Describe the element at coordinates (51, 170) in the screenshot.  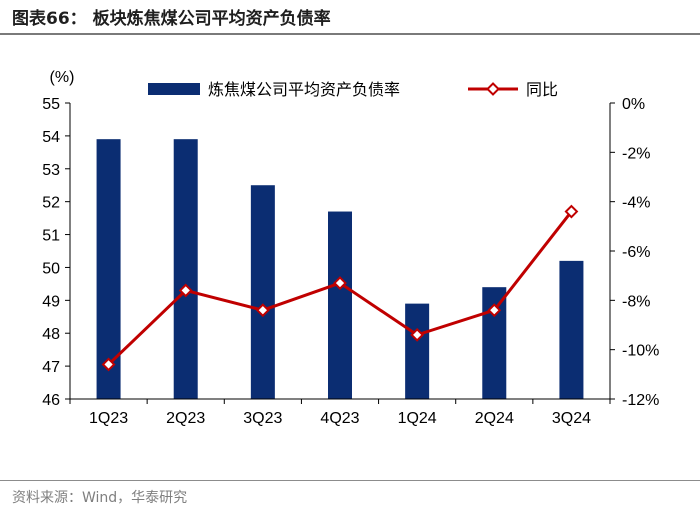
I see `left-tick-label: 53` at that location.